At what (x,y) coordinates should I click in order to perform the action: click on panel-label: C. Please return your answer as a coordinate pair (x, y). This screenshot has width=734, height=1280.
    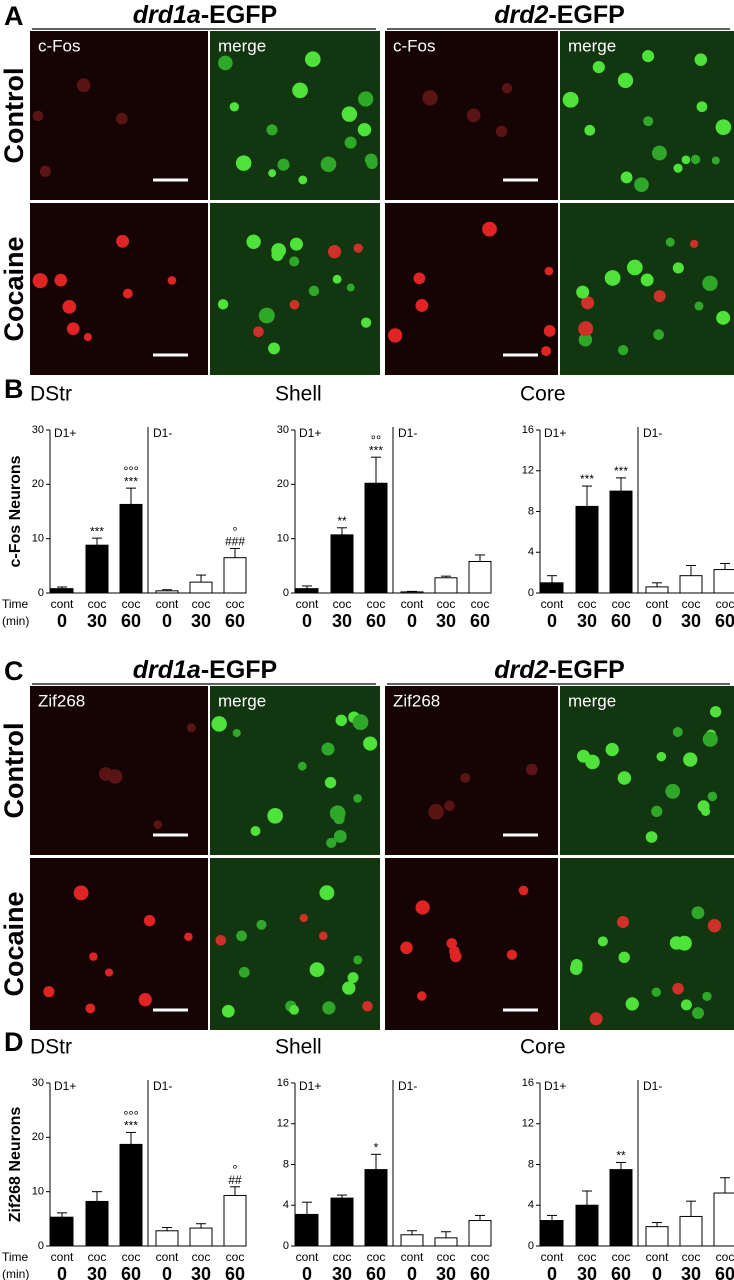
    Looking at the image, I should click on (14, 671).